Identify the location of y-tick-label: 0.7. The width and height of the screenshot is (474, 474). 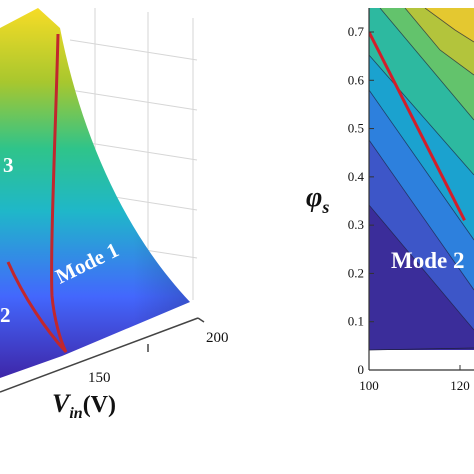
(356, 31).